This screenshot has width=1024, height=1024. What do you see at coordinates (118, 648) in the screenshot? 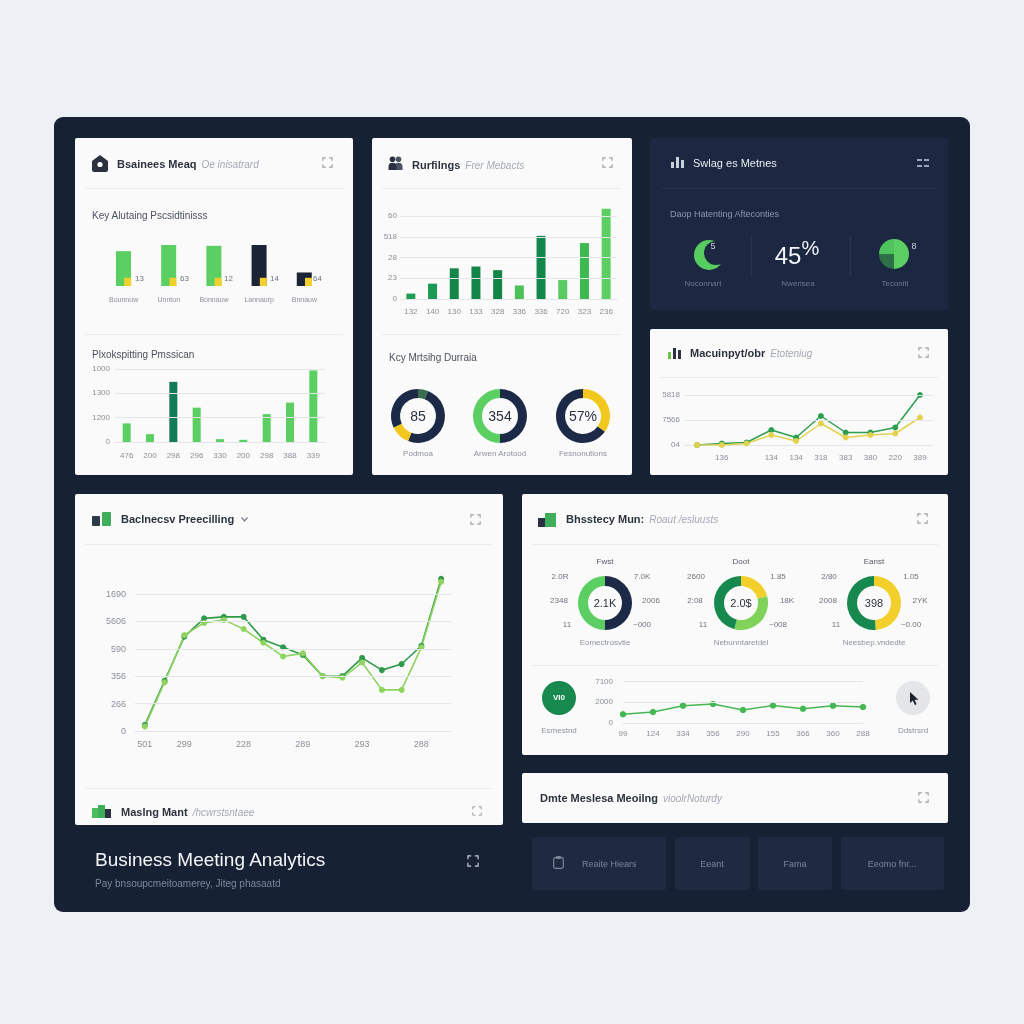
I see `text: 590` at bounding box center [118, 648].